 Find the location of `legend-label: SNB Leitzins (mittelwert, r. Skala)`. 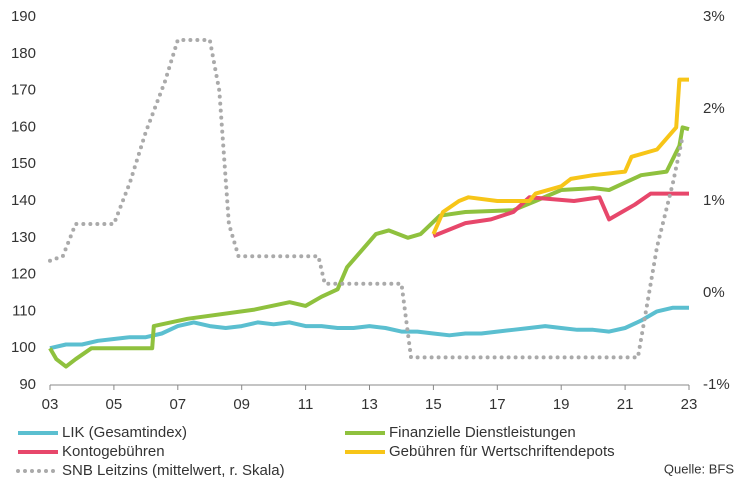

legend-label: SNB Leitzins (mittelwert, r. Skala) is located at coordinates (173, 470).